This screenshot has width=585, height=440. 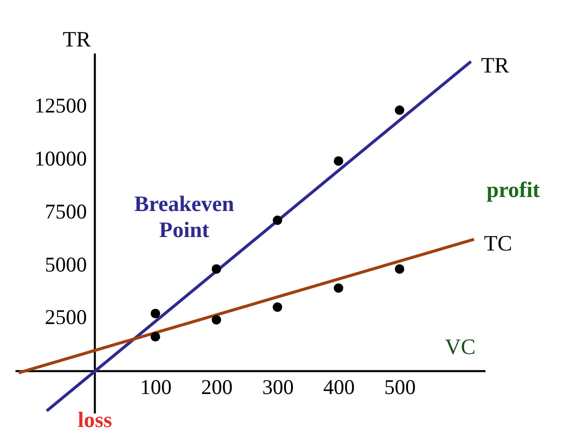 I want to click on y-tick-label: 10000, so click(x=60, y=158).